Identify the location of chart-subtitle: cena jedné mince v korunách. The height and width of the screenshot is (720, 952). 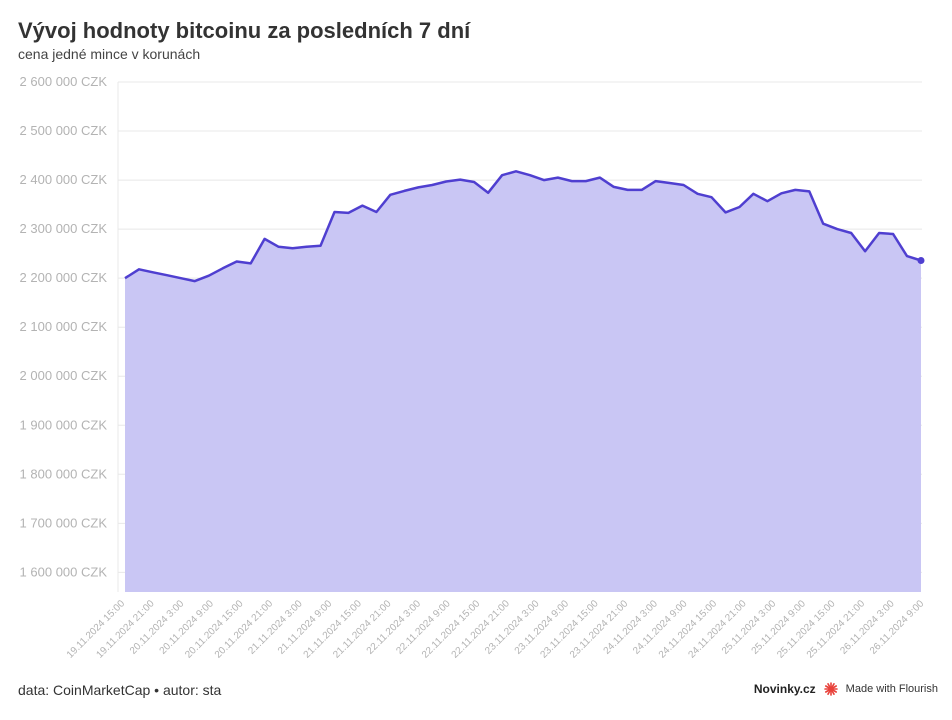
(109, 54).